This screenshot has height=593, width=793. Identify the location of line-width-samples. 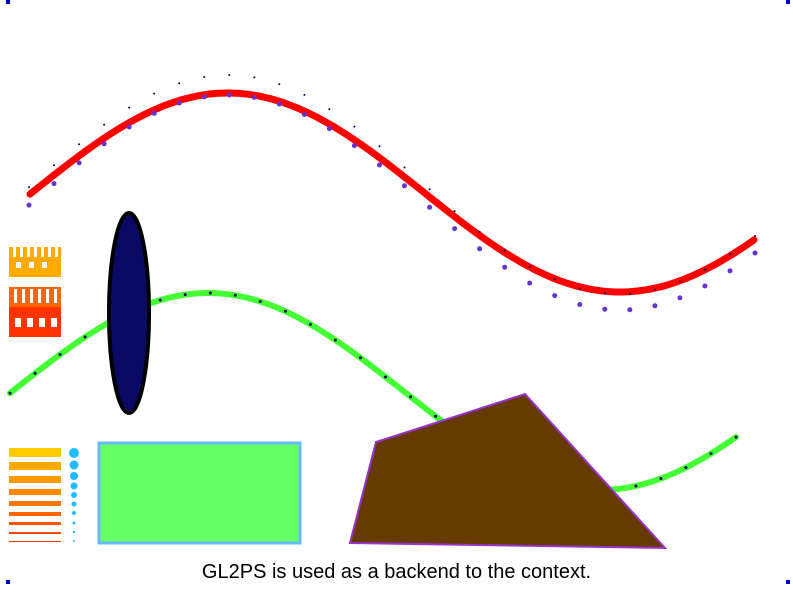
(35, 495).